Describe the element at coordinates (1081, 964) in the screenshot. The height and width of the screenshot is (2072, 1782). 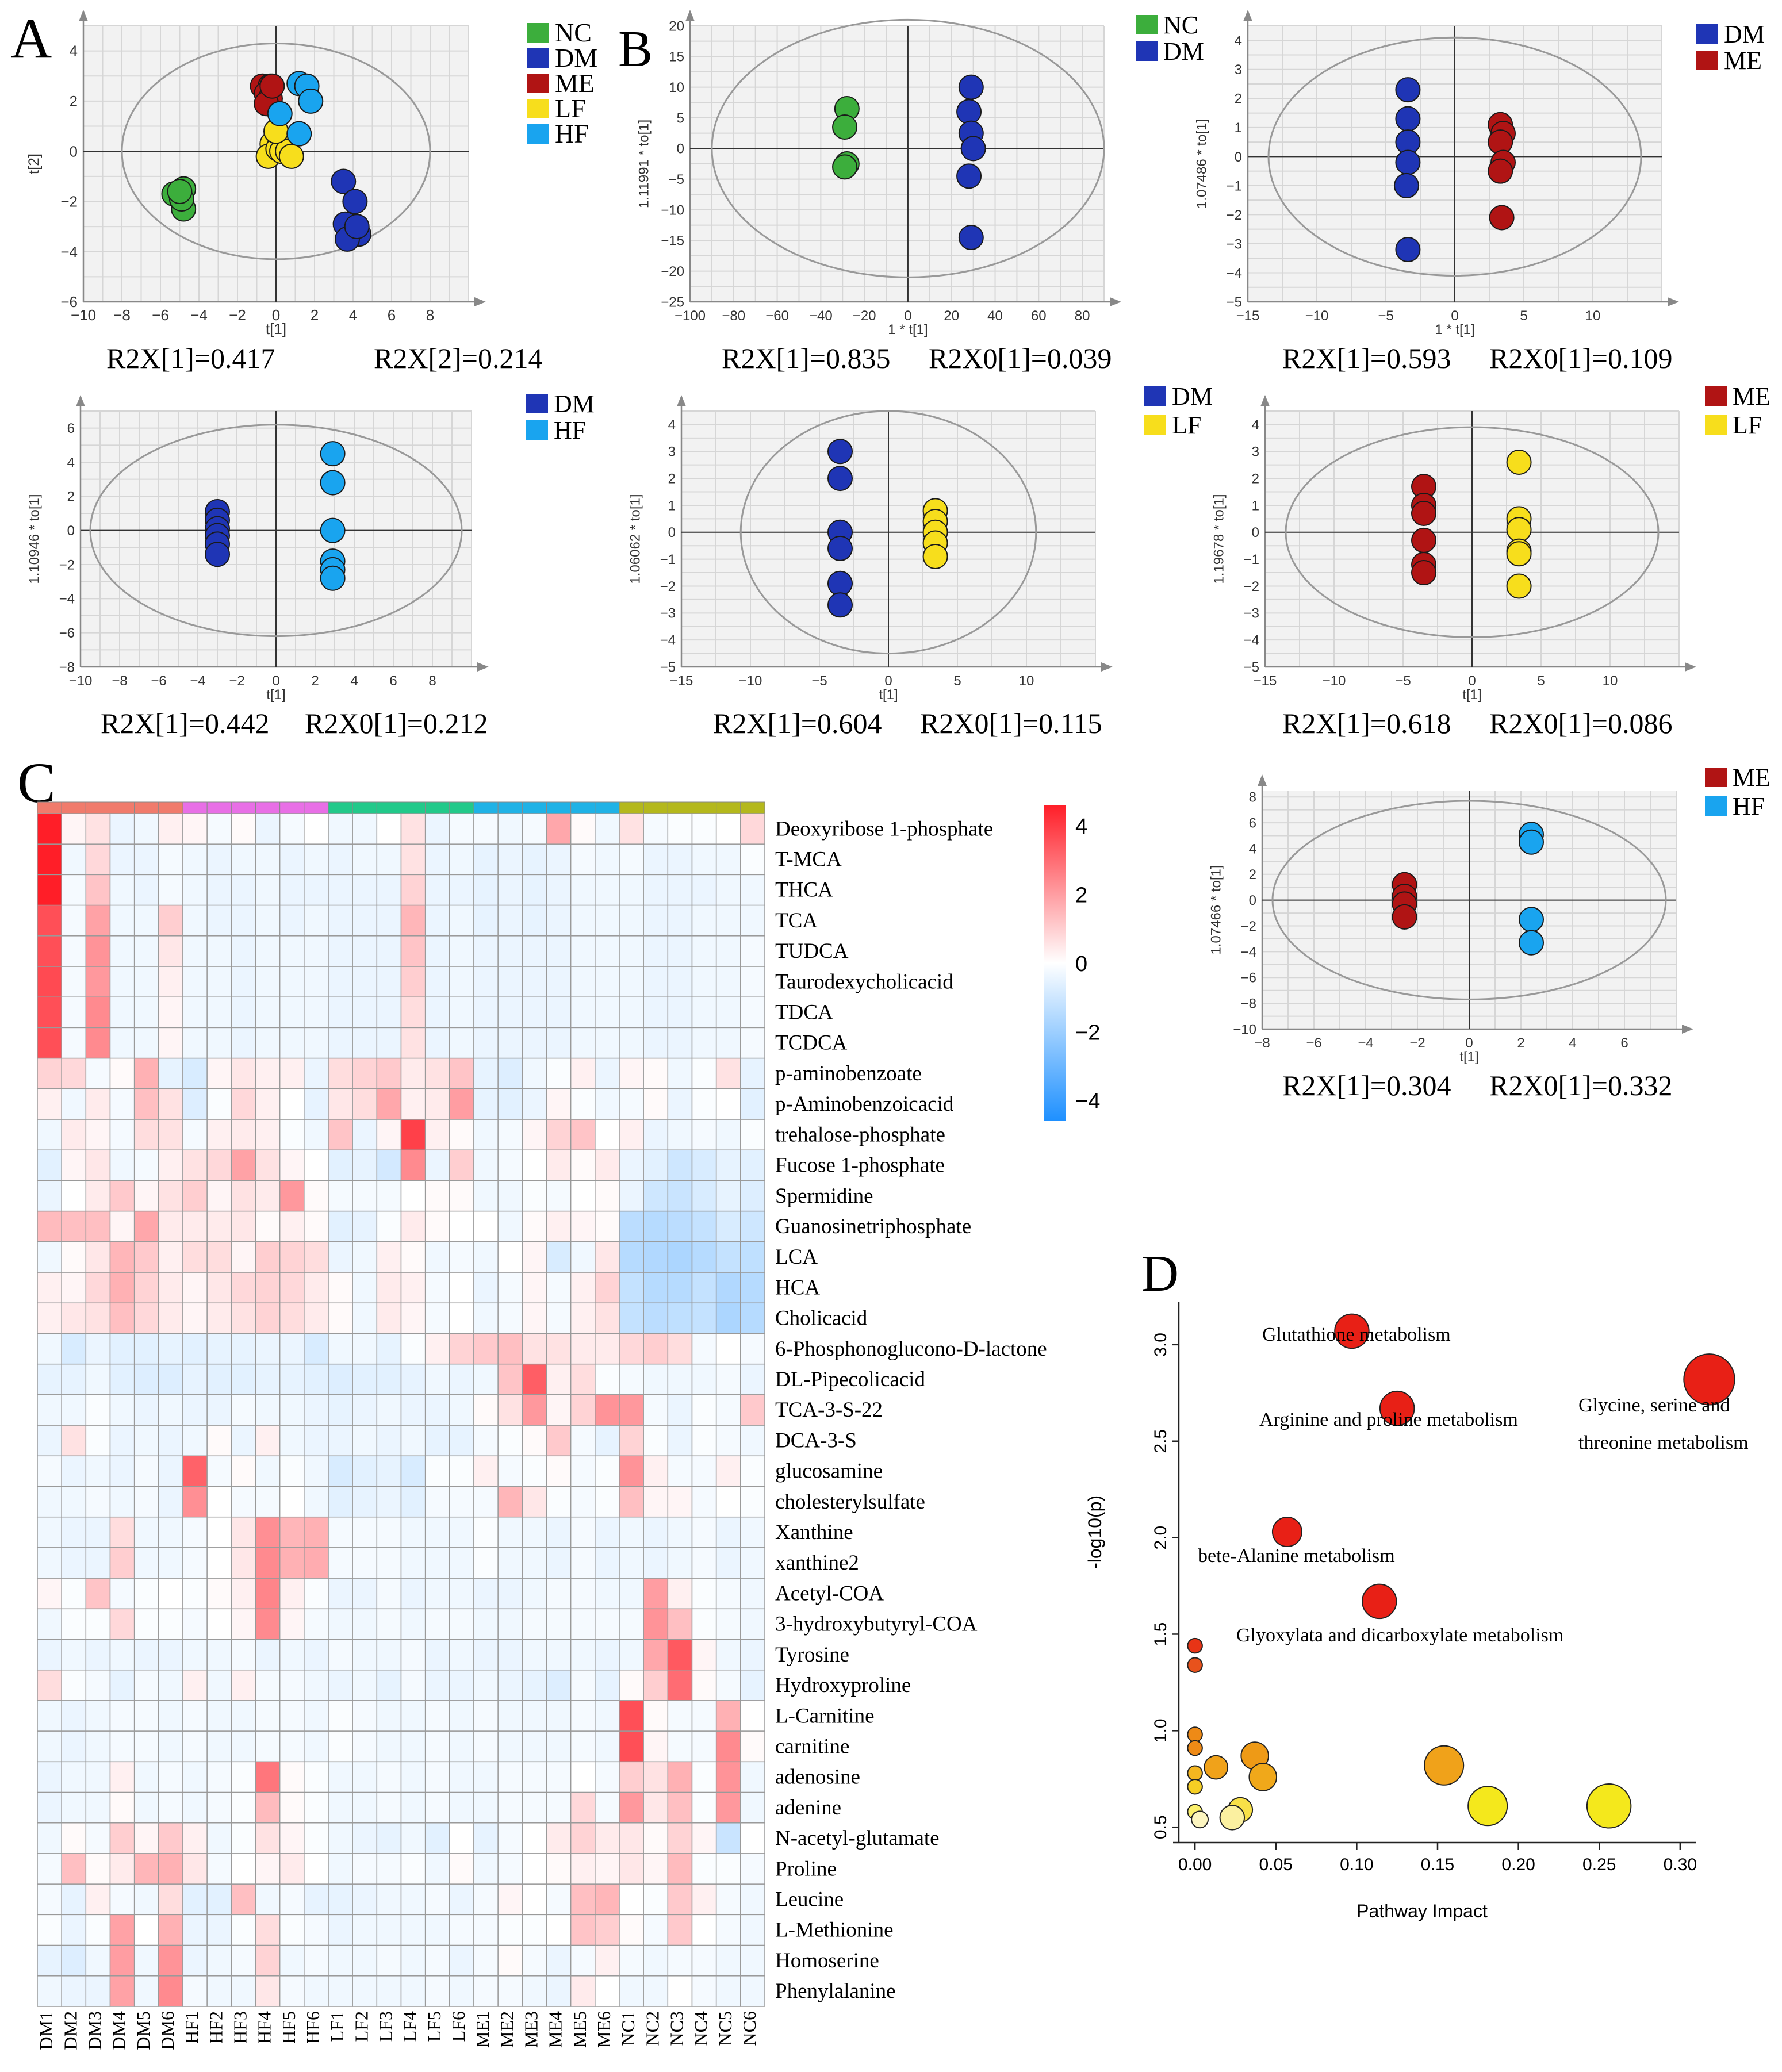
I see `scale-tick-label: 0` at that location.